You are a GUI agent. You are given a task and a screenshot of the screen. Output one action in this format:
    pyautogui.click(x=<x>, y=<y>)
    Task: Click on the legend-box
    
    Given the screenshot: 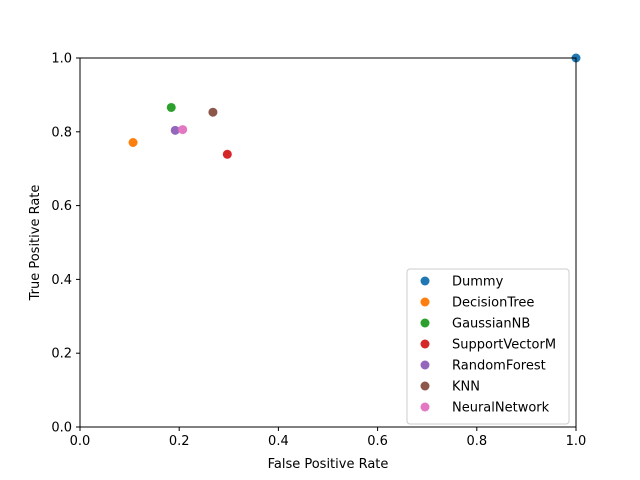 What is the action you would take?
    pyautogui.click(x=488, y=346)
    